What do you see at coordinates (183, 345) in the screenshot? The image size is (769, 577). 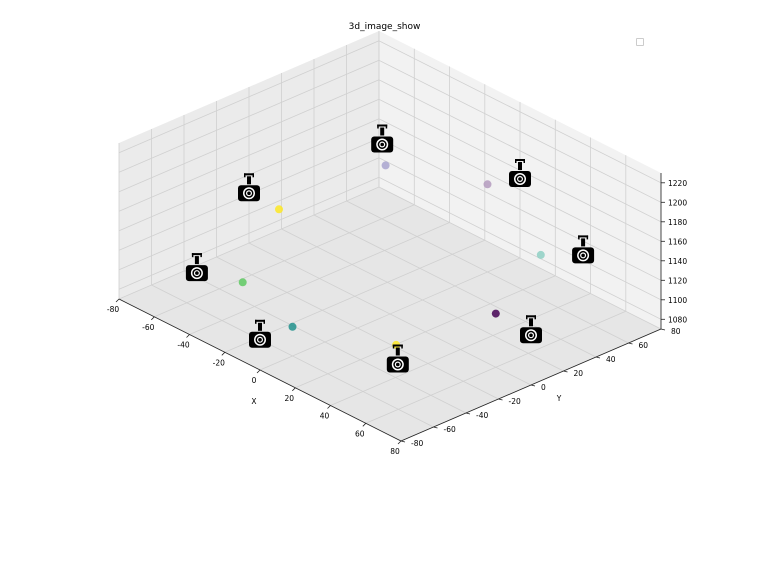 I see `x-tick-label: -40` at bounding box center [183, 345].